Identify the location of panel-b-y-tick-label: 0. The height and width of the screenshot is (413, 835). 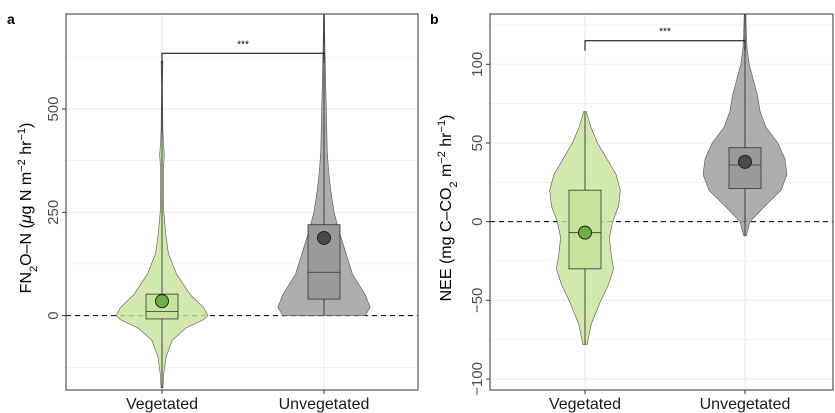
(477, 221).